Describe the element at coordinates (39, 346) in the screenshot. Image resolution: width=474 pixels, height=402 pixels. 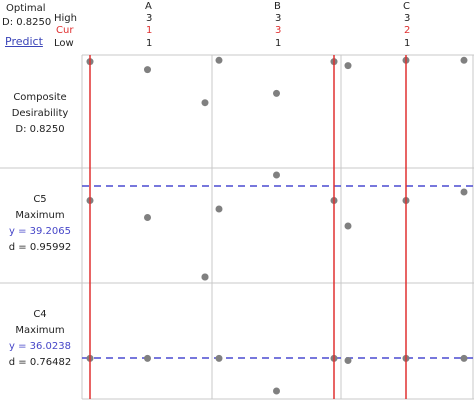
I see `c4-y-value: y = 36.0238` at that location.